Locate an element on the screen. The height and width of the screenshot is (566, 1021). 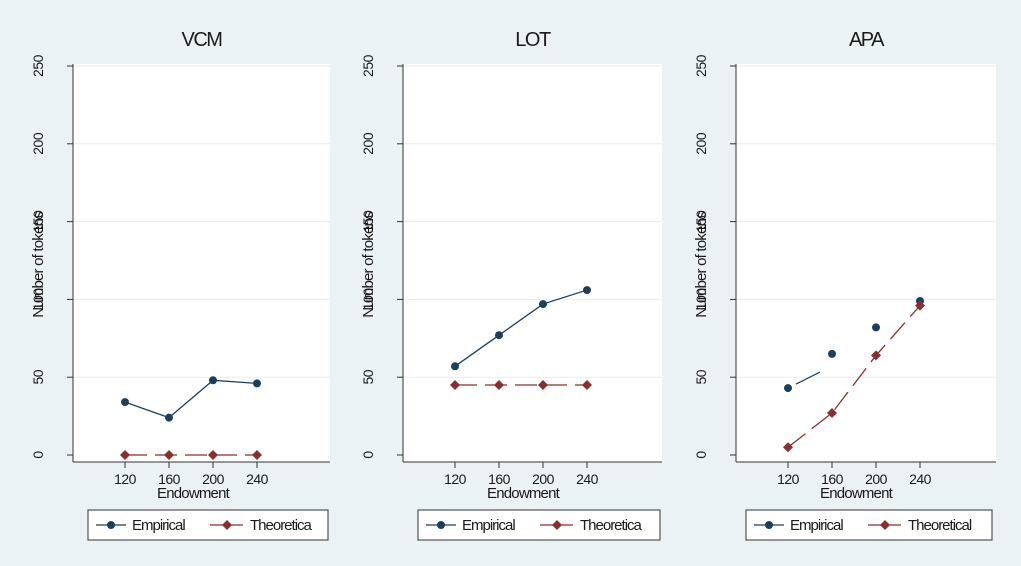
panel-title: VCM is located at coordinates (202, 40).